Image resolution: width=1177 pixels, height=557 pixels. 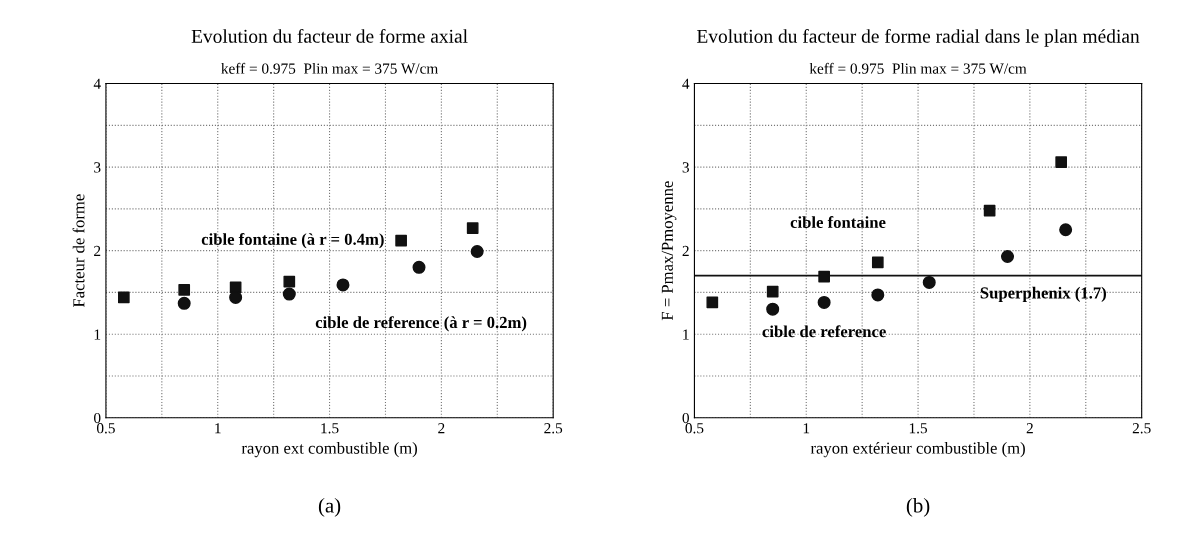 I want to click on series-label: cible fontaine (à r = 0.4m), so click(x=292, y=240).